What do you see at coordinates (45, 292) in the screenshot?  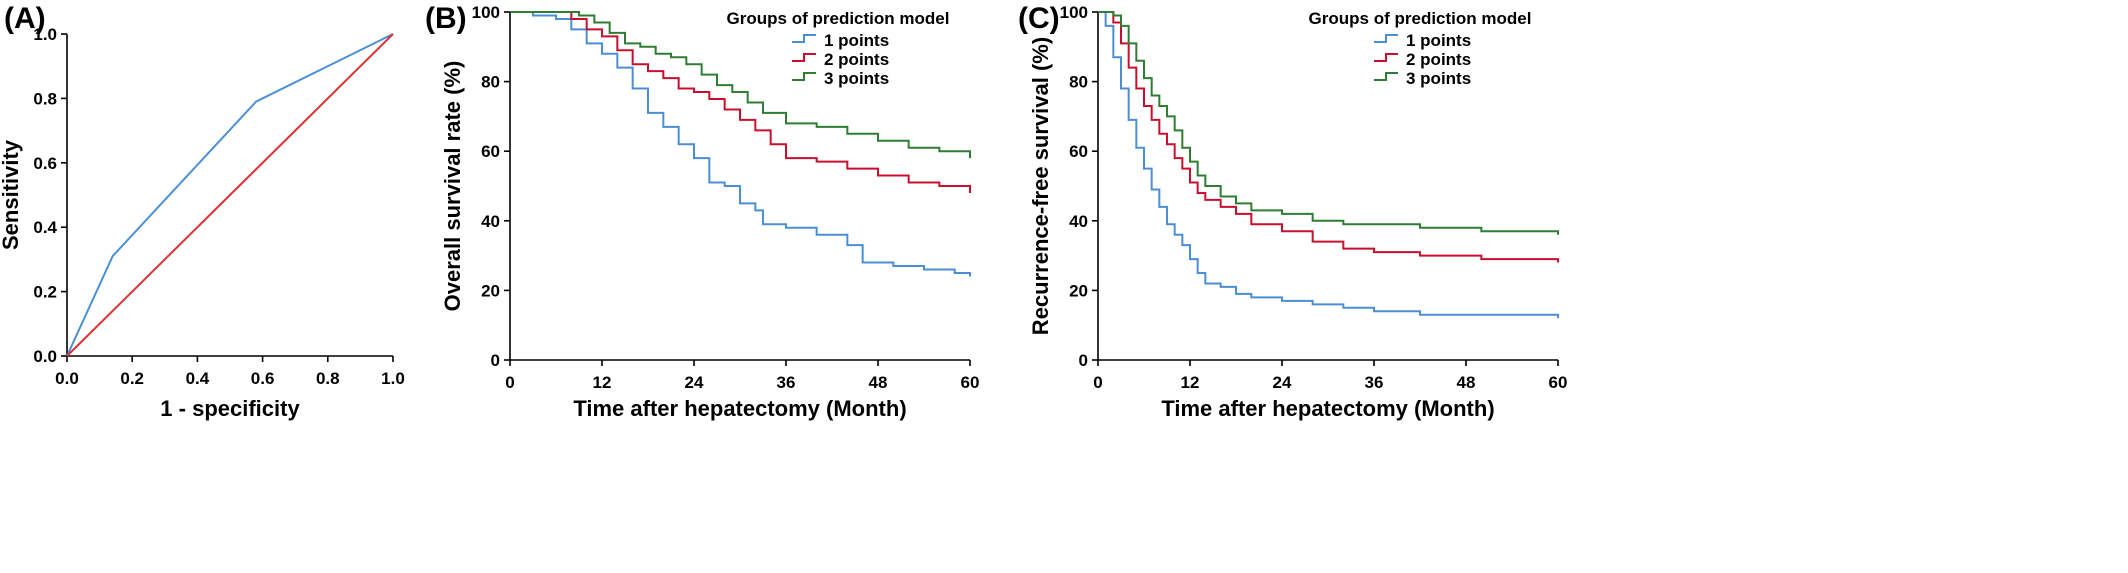 I see `y-tick-label: 0.2` at bounding box center [45, 292].